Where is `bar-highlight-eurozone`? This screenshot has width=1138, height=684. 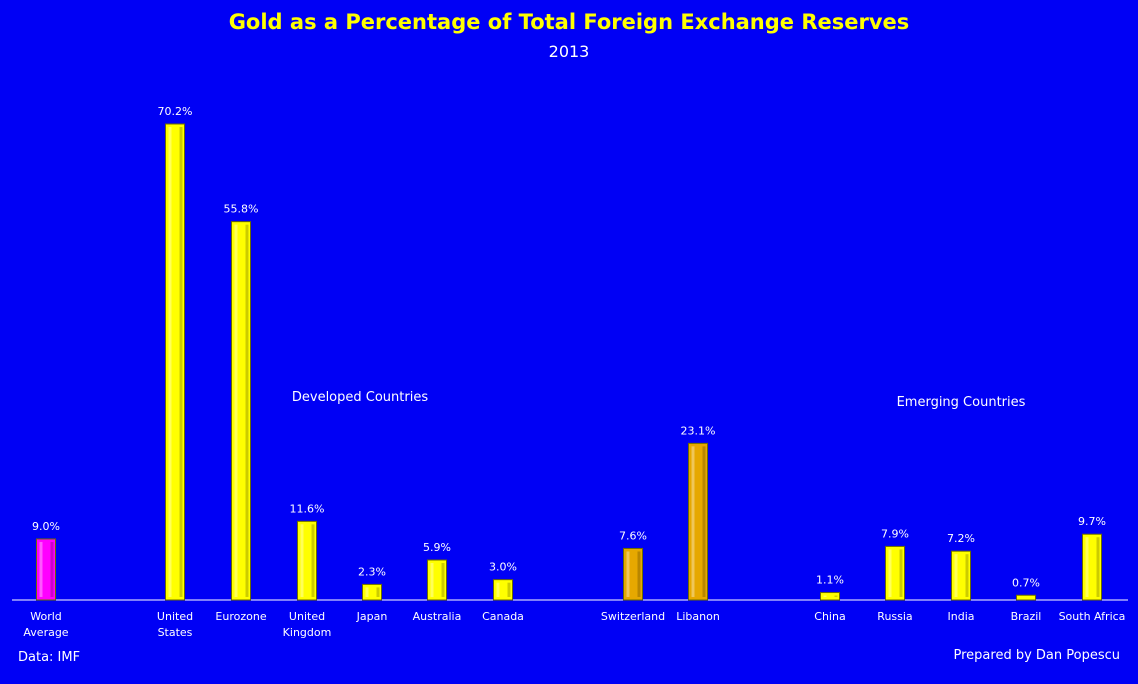 bar-highlight-eurozone is located at coordinates (236, 410).